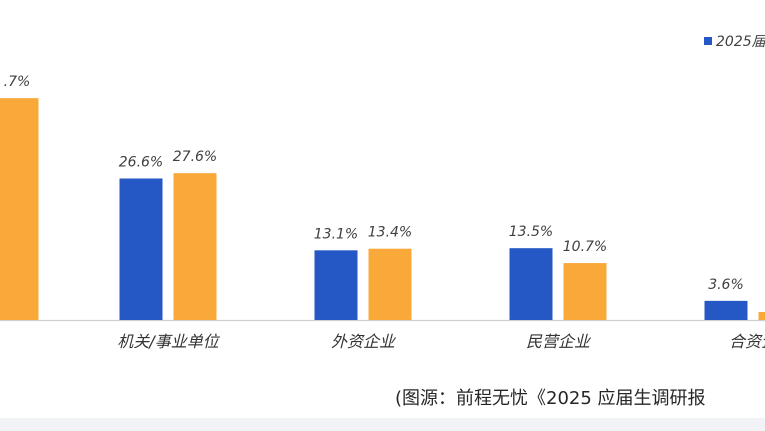 This screenshot has height=431, width=765. What do you see at coordinates (390, 233) in the screenshot?
I see `data-label-series-b-2: 13.4%` at bounding box center [390, 233].